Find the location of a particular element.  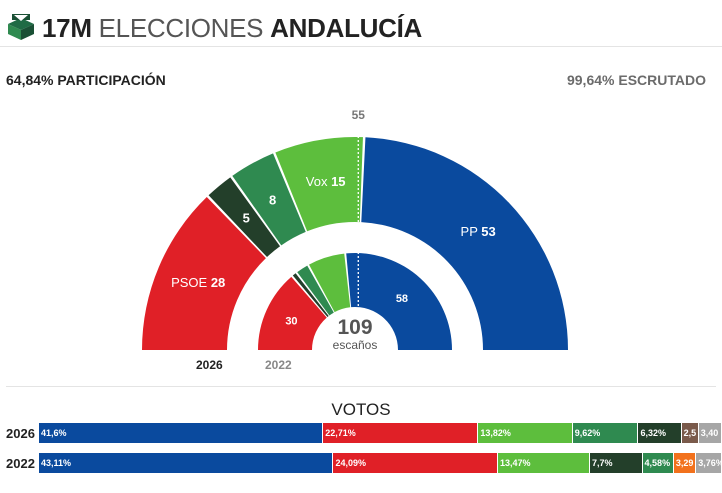

seats-2022-arc is located at coordinates (355, 301).